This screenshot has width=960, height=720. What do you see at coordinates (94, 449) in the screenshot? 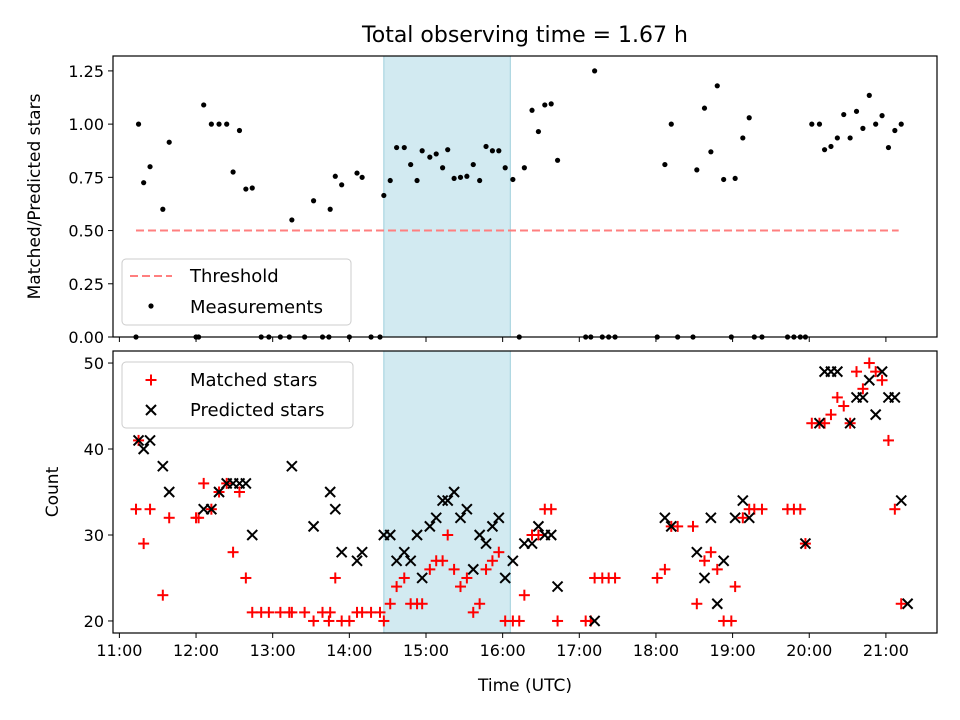
I see `y-tick-label: 40` at bounding box center [94, 449].